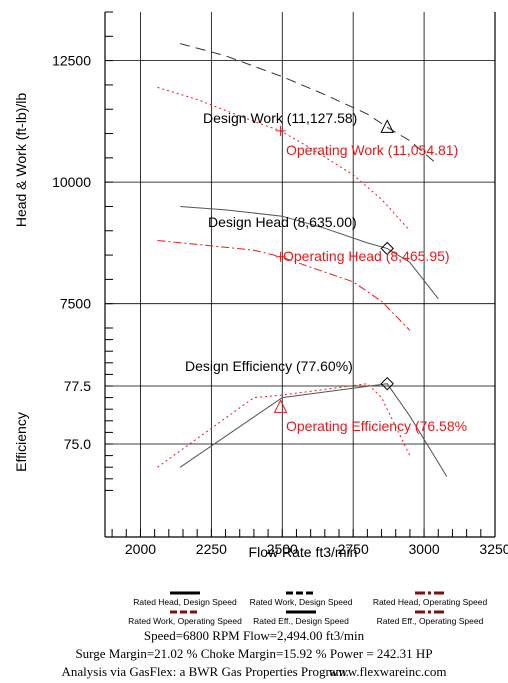 The height and width of the screenshot is (683, 508). I want to click on annotation-operating-head: Operating Head (8,465.95), so click(366, 256).